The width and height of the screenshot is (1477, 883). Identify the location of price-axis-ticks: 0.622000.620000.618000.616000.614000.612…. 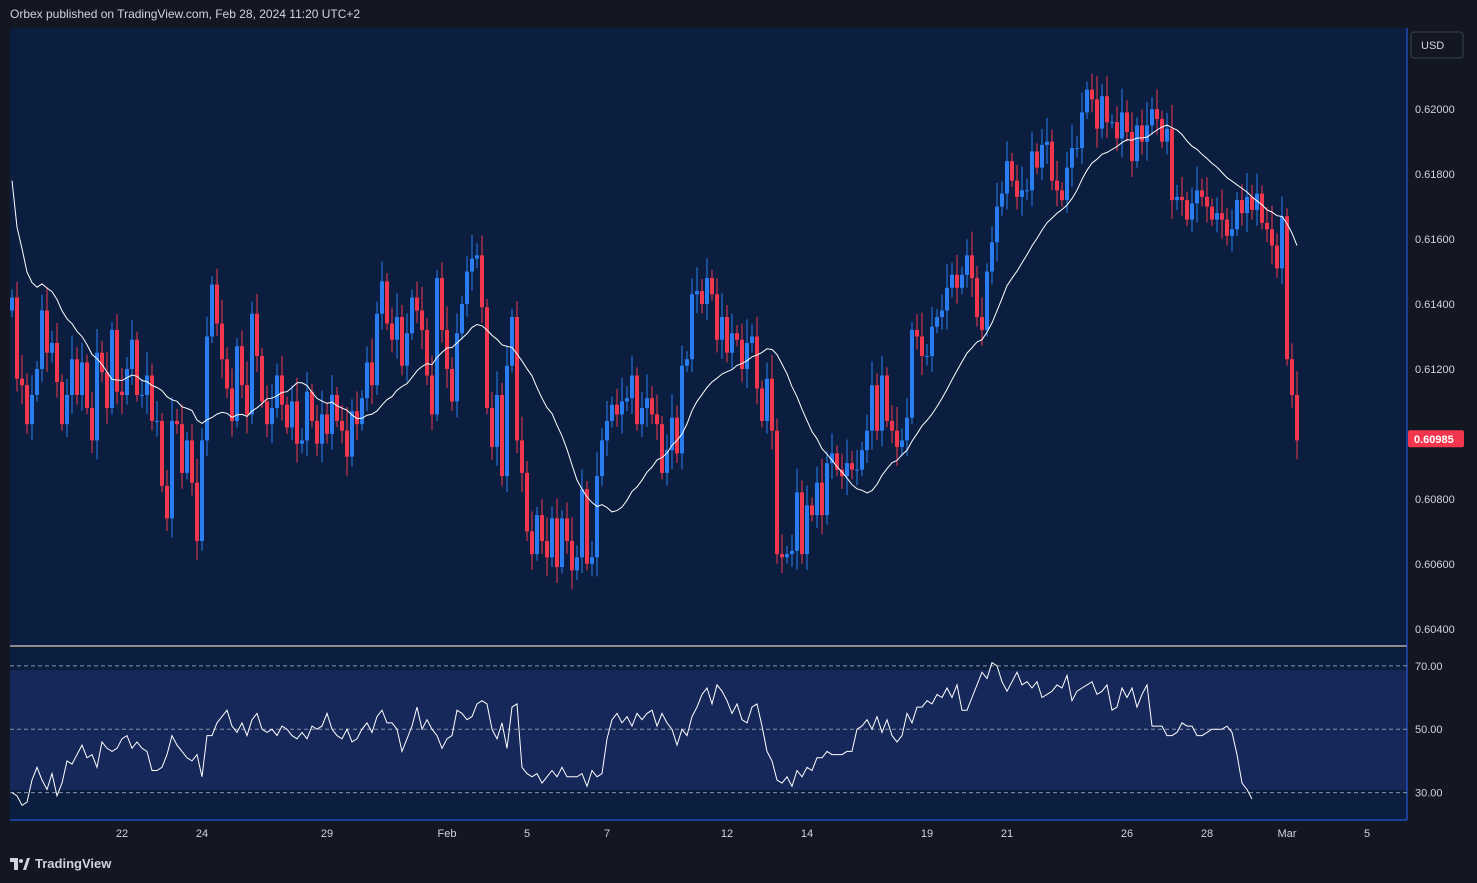
(1435, 337).